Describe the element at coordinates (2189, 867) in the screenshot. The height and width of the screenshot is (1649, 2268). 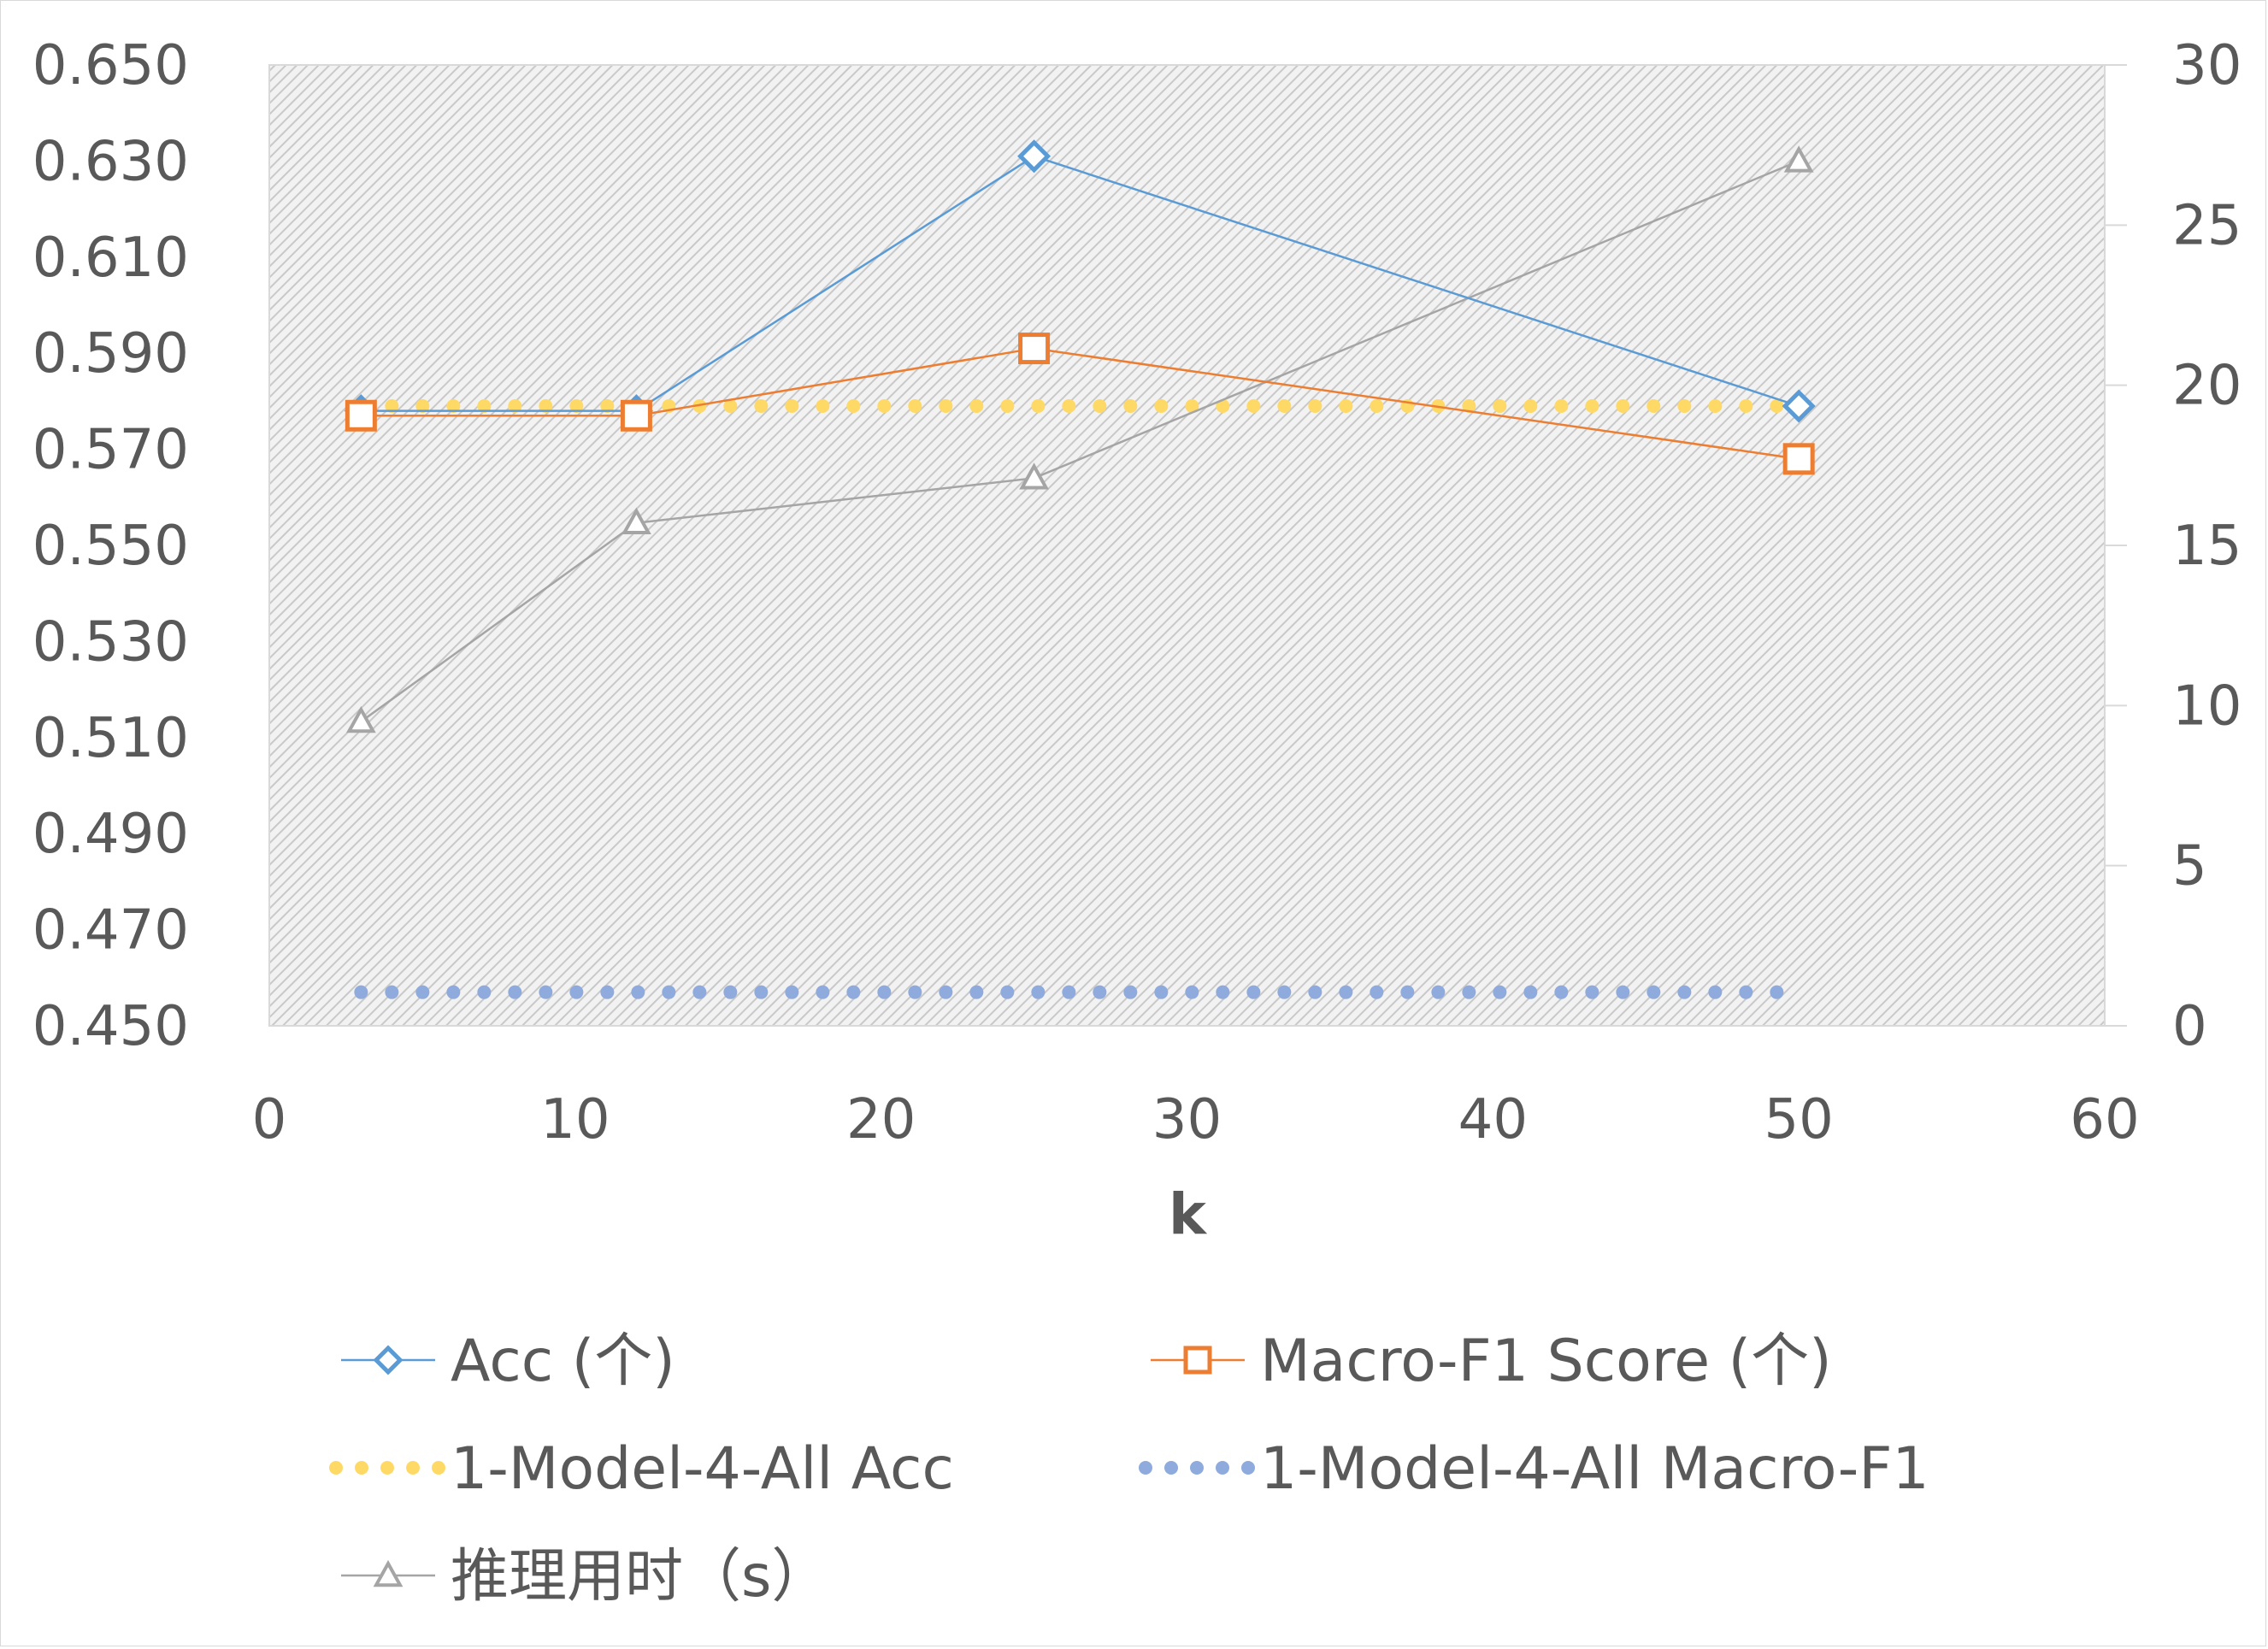
I see `y2-tick-label: 5` at that location.